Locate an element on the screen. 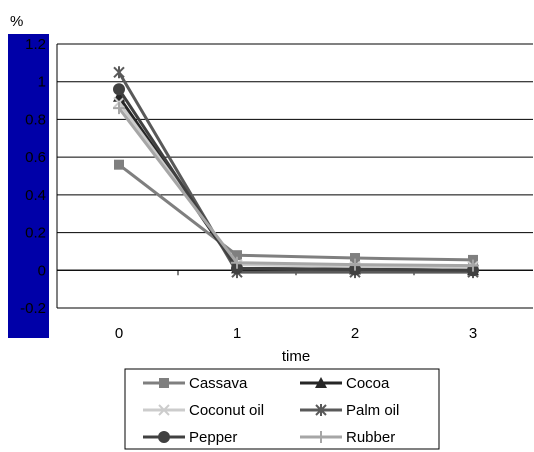 The width and height of the screenshot is (534, 452). y-tick-label: -0.2 is located at coordinates (33, 308).